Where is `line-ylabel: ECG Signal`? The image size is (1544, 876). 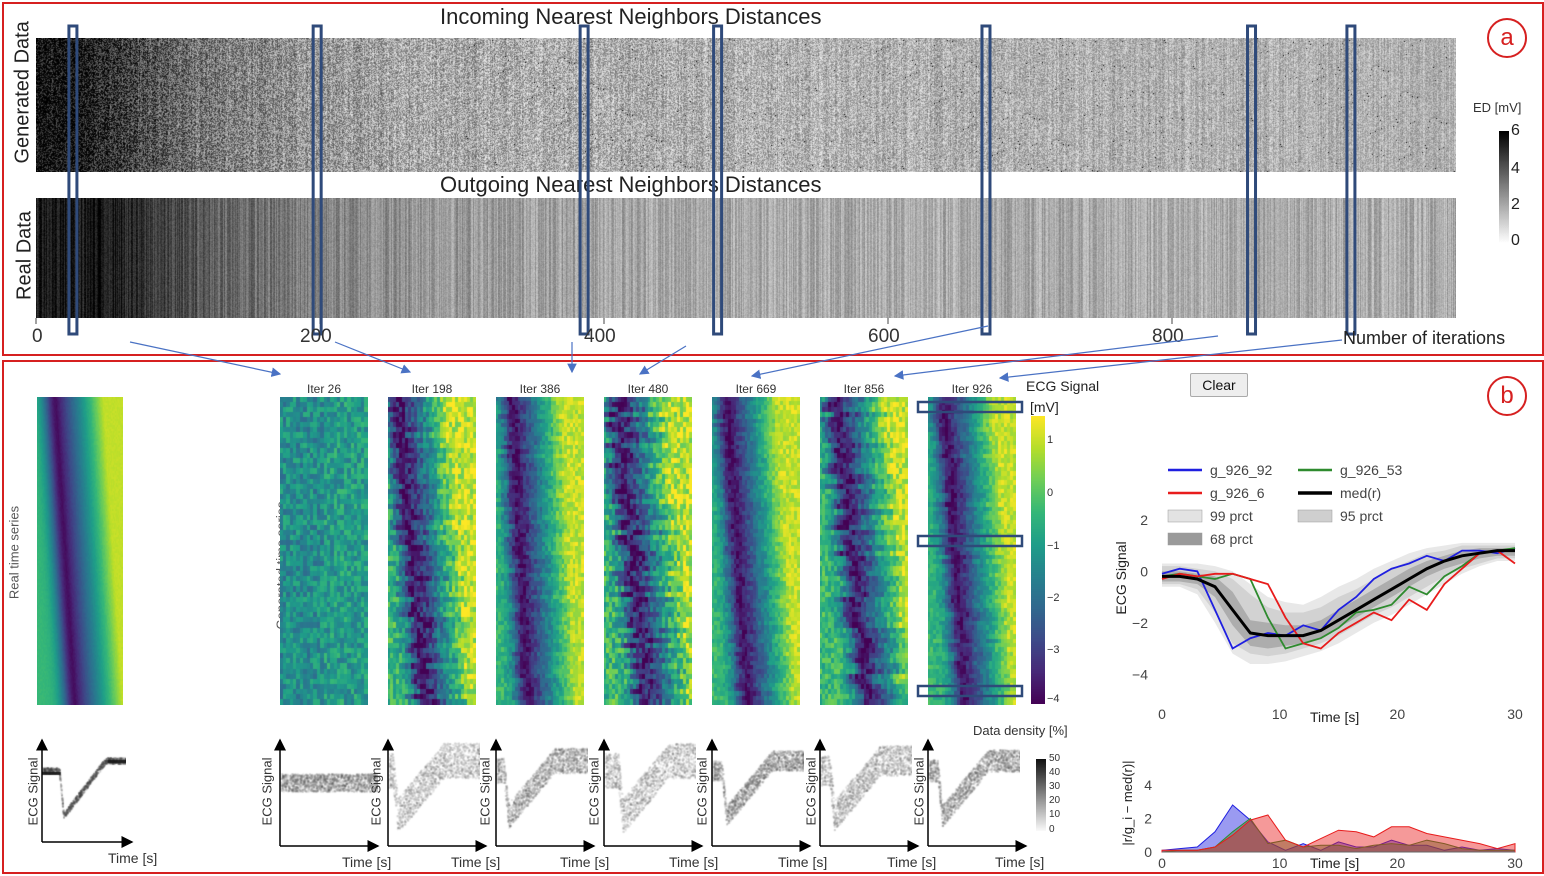 line-ylabel: ECG Signal is located at coordinates (1121, 577).